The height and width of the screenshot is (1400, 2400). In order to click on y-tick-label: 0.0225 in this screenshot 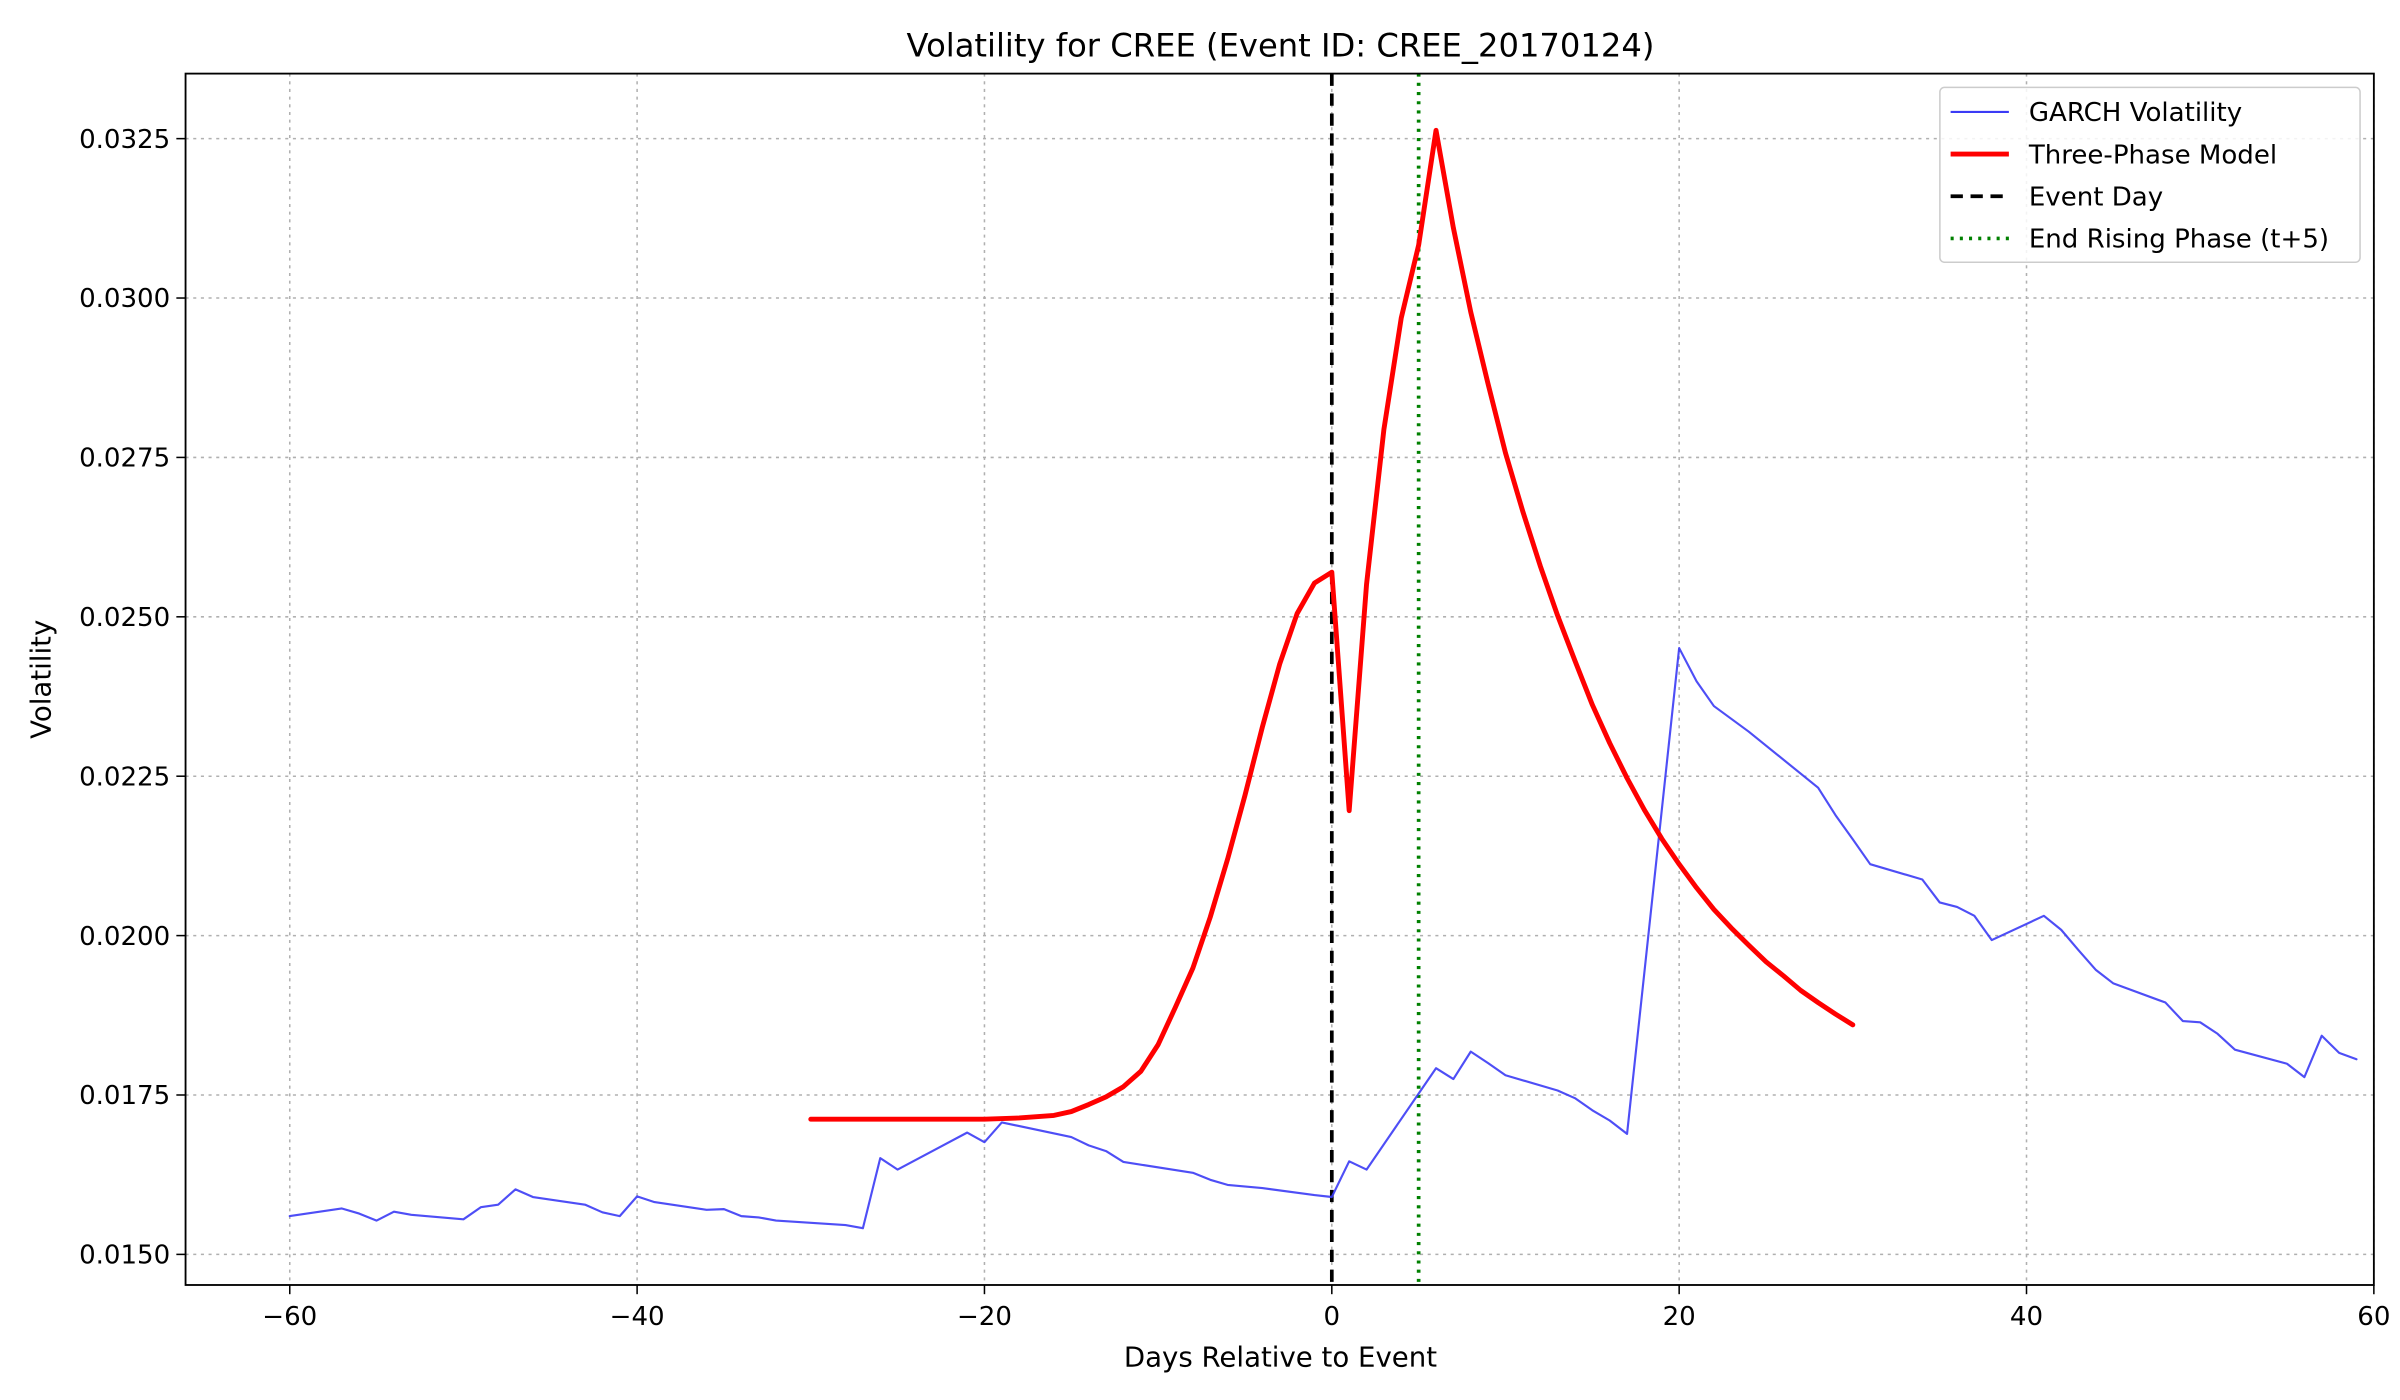, I will do `click(124, 777)`.